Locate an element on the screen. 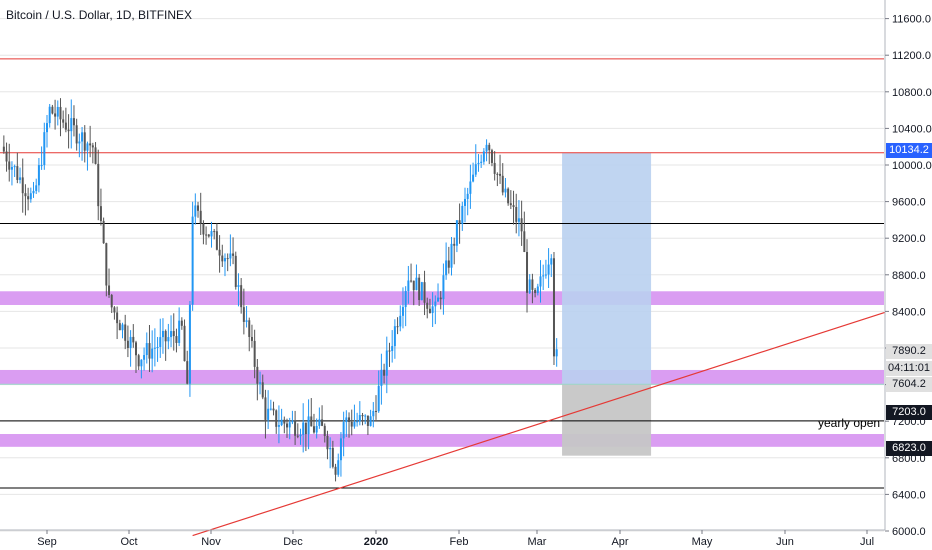  position-target-box is located at coordinates (607, 268).